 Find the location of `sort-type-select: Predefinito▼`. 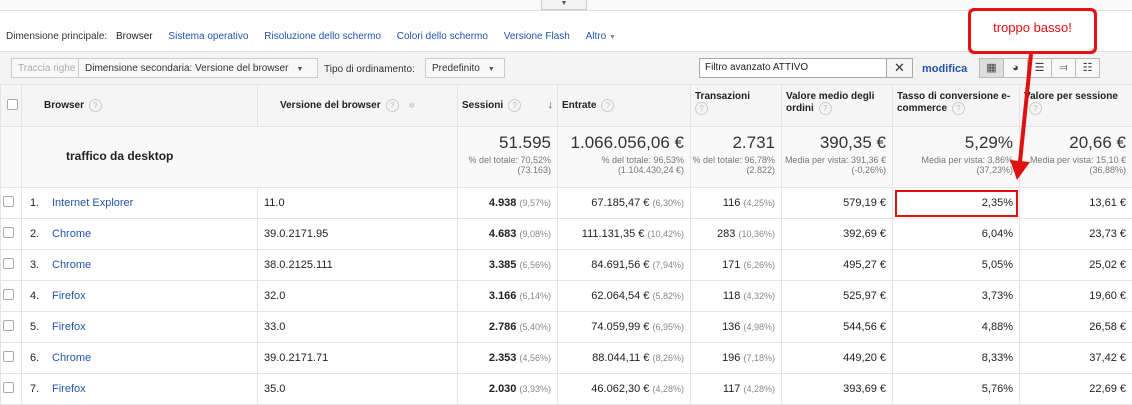

sort-type-select: Predefinito▼ is located at coordinates (465, 68).